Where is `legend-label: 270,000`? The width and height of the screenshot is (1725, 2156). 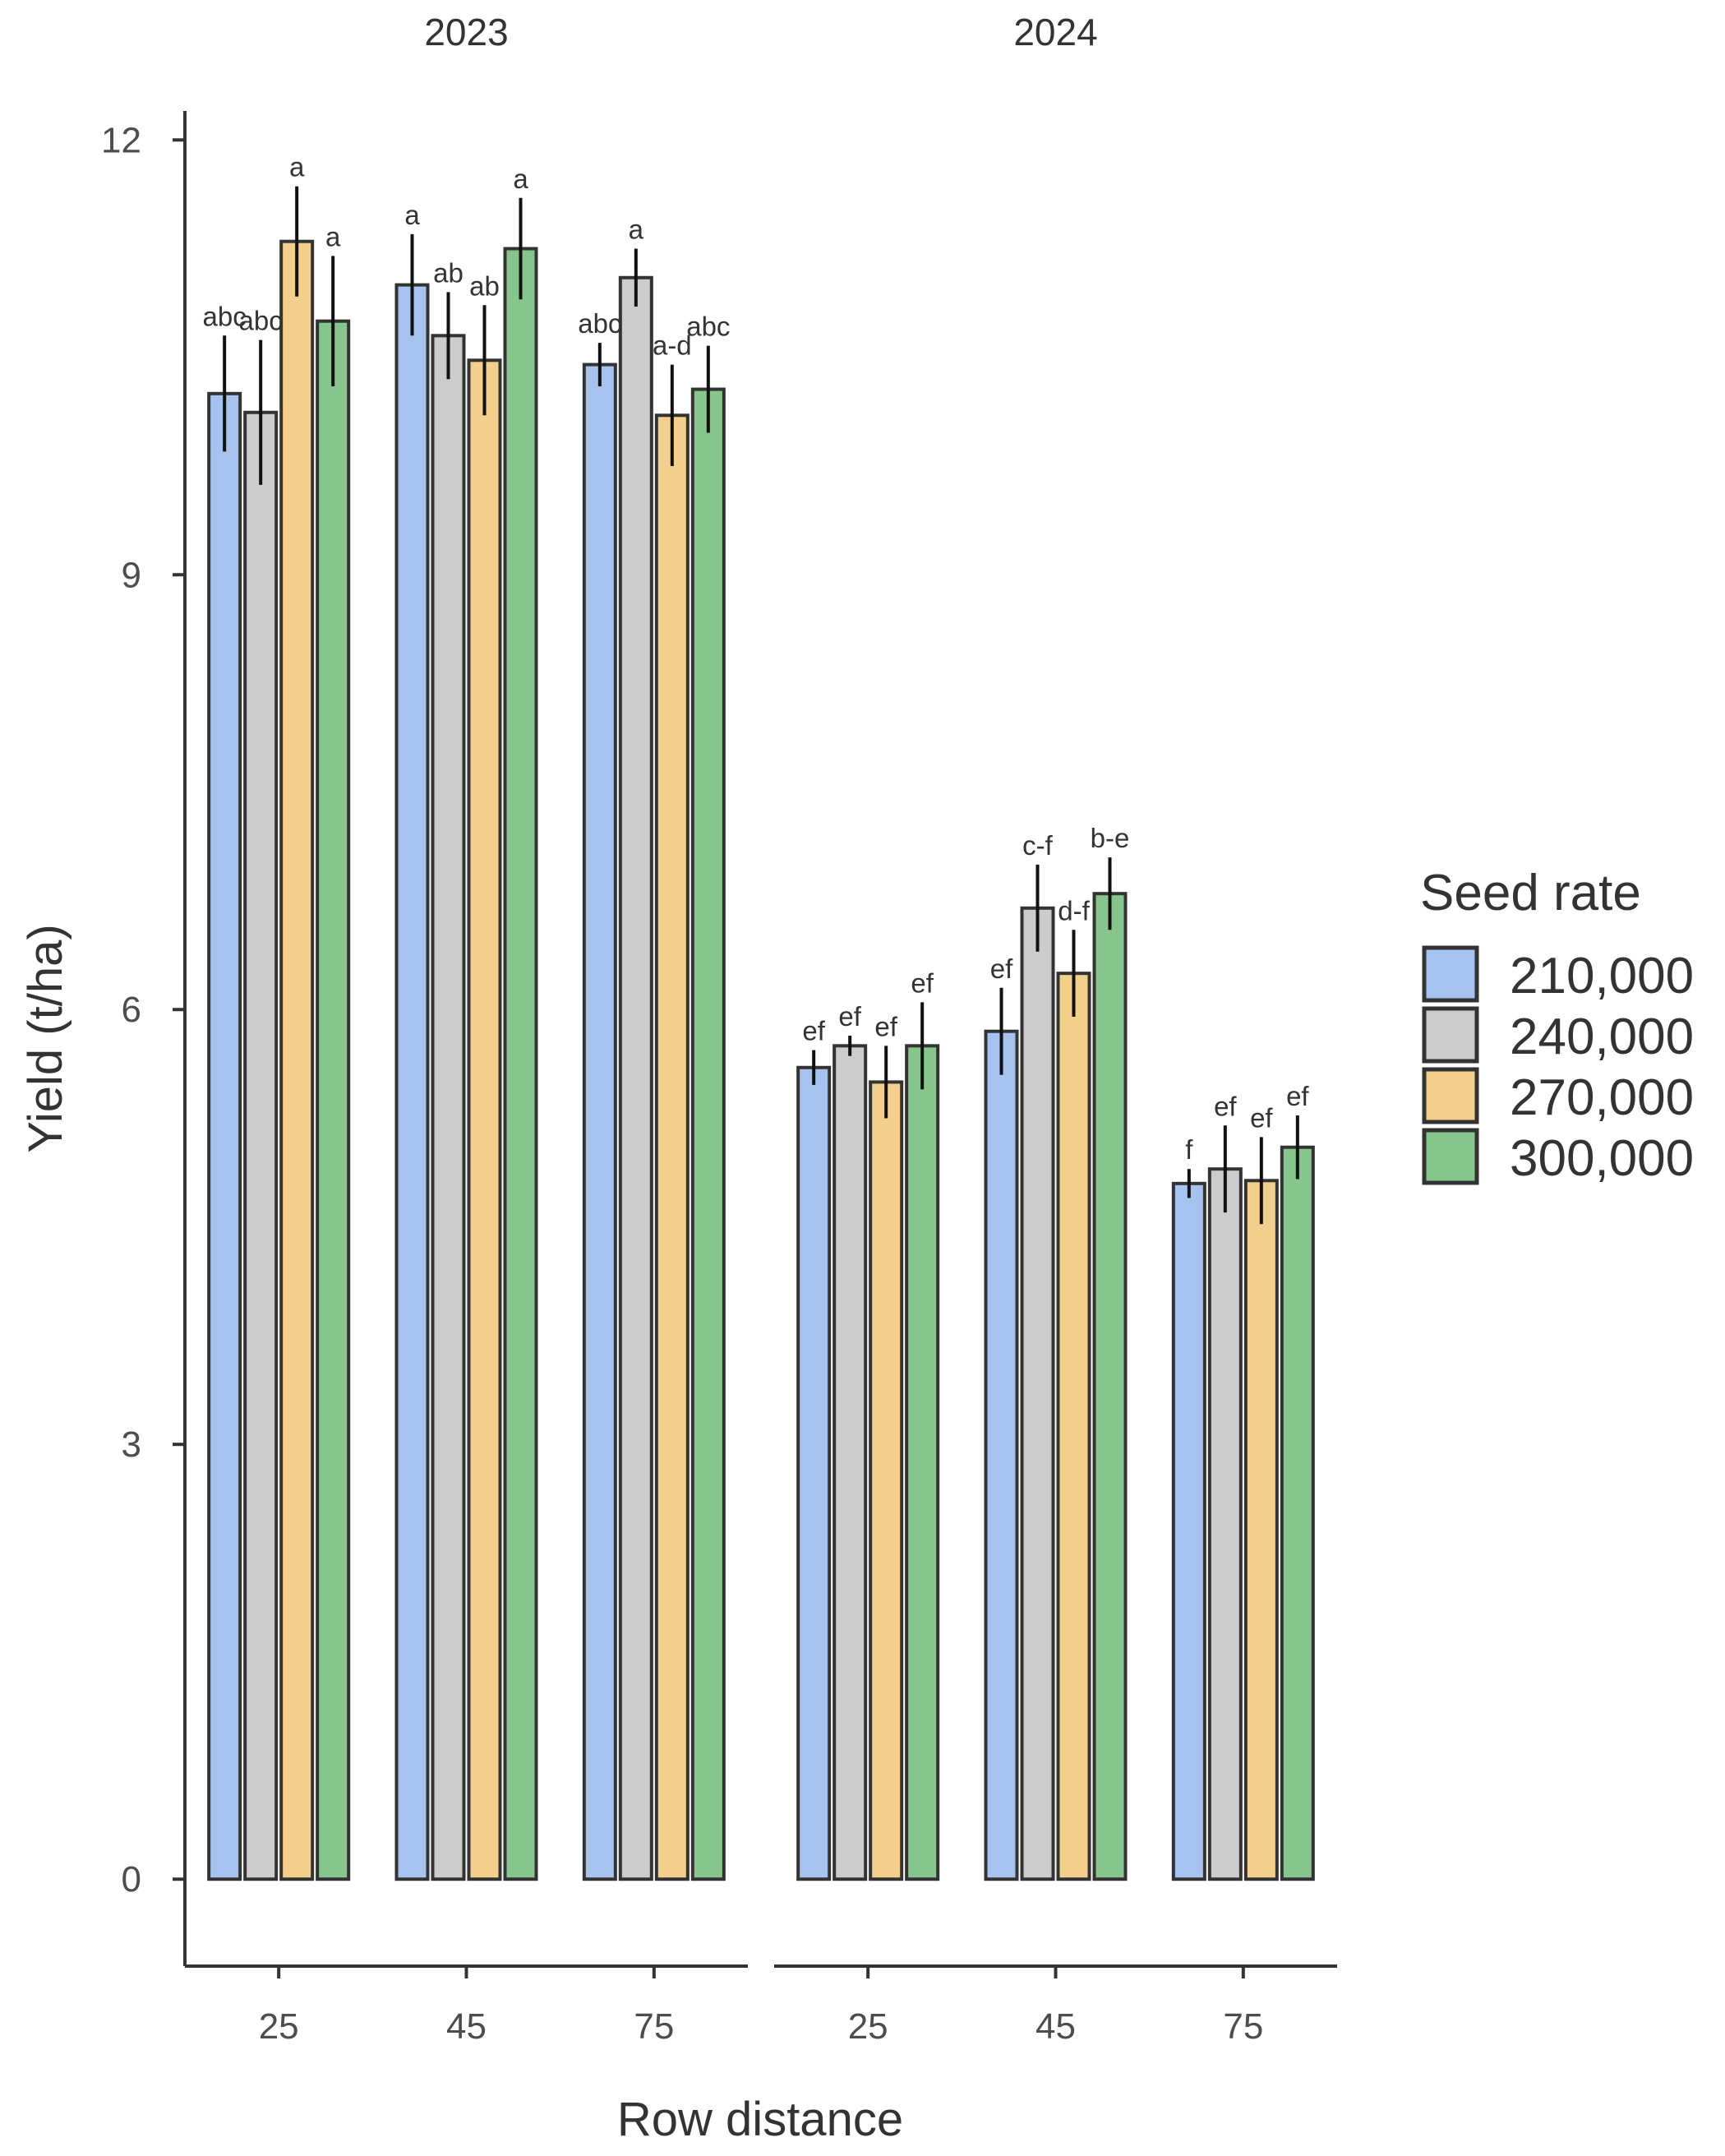
legend-label: 270,000 is located at coordinates (1602, 1097).